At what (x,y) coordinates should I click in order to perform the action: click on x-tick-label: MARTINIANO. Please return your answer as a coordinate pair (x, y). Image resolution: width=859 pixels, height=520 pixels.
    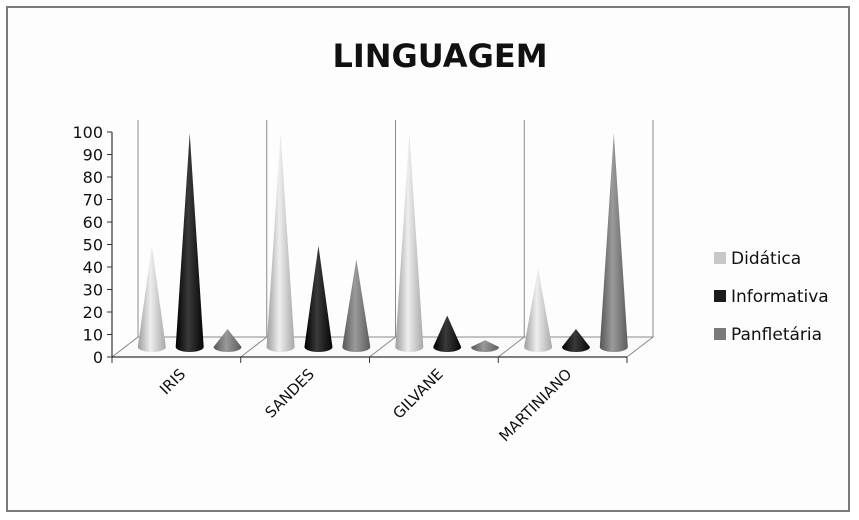
    Looking at the image, I should click on (536, 405).